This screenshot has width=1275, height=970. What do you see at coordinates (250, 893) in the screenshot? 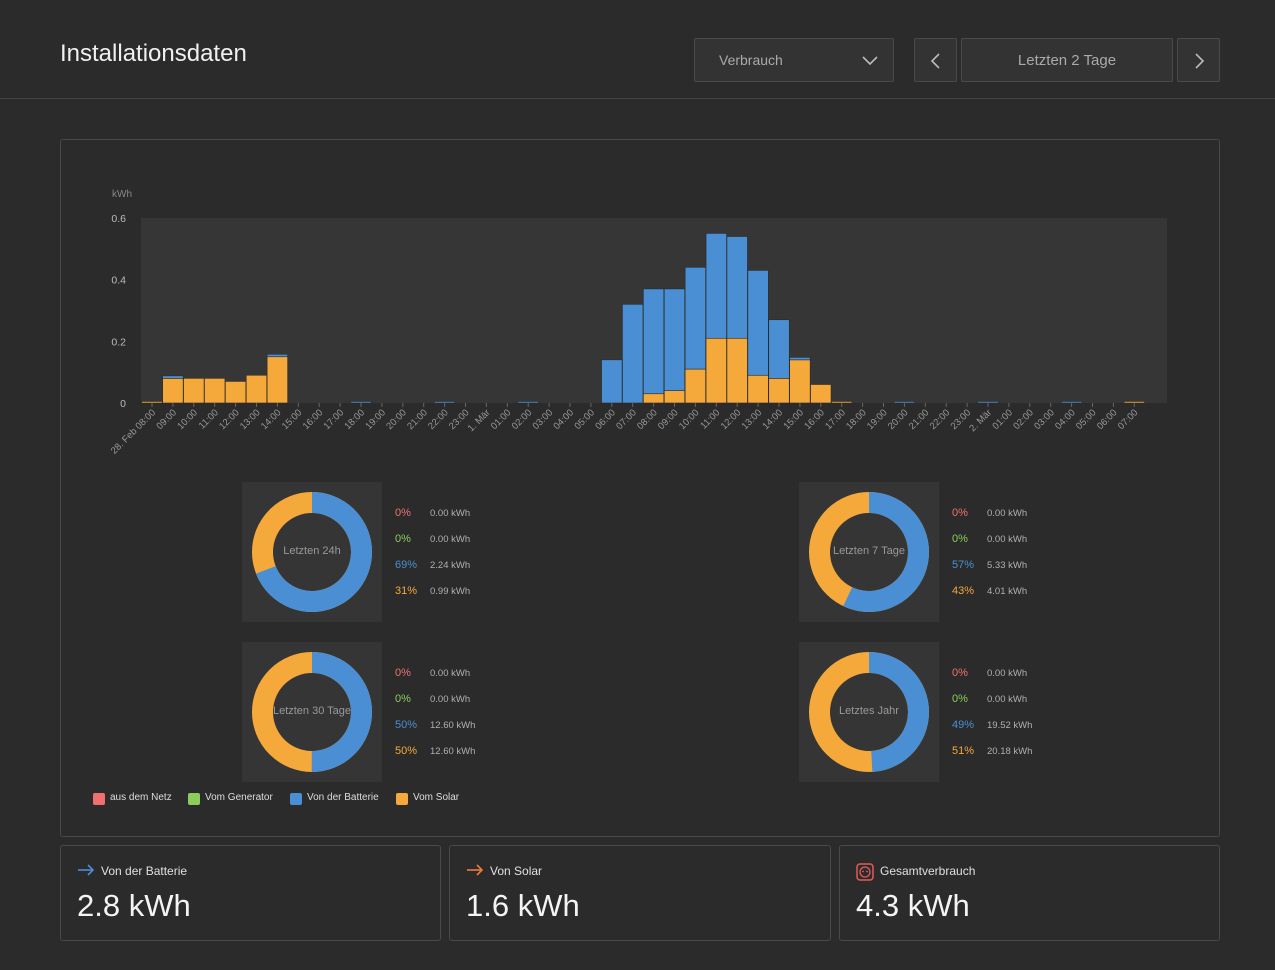
I see `summary-card-batterie: Von der Batterie 2.8 kWh` at bounding box center [250, 893].